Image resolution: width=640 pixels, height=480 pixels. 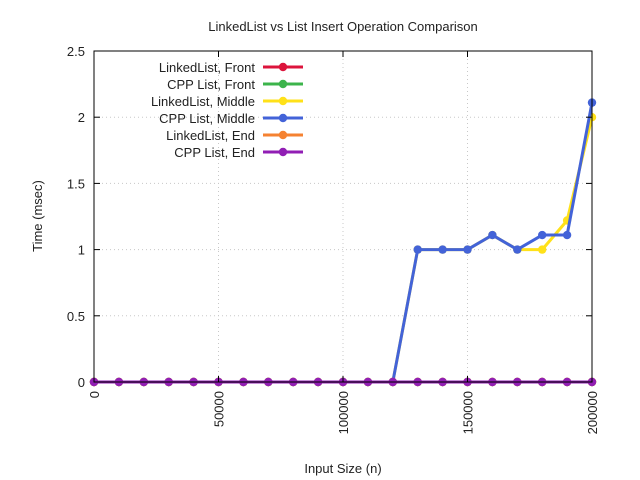 I want to click on y-tick-label: 0.5, so click(x=76, y=316).